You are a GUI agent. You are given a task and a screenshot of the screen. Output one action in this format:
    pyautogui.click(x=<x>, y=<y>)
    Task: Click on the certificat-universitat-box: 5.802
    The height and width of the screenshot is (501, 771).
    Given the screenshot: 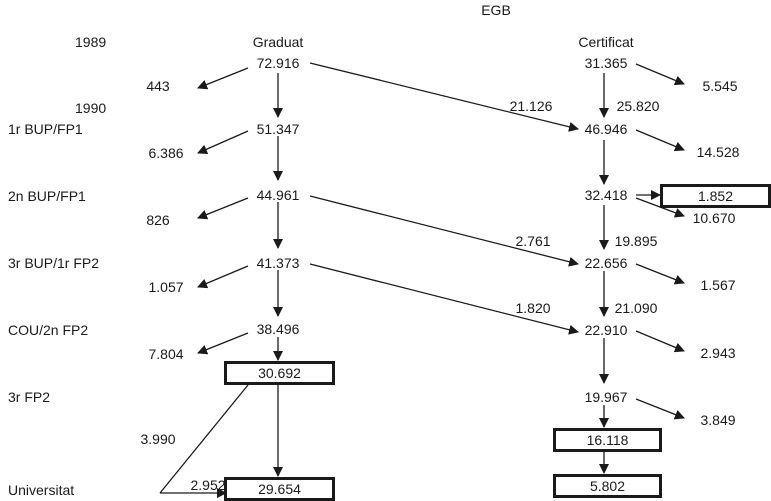 What is the action you would take?
    pyautogui.click(x=607, y=486)
    